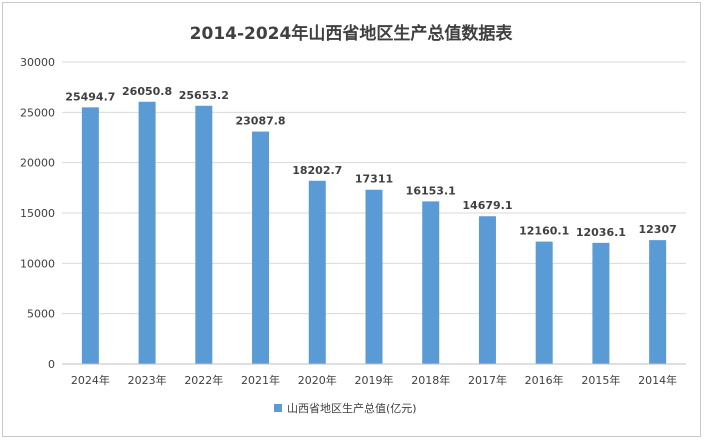  What do you see at coordinates (601, 232) in the screenshot?
I see `data-label: 12036.1` at bounding box center [601, 232].